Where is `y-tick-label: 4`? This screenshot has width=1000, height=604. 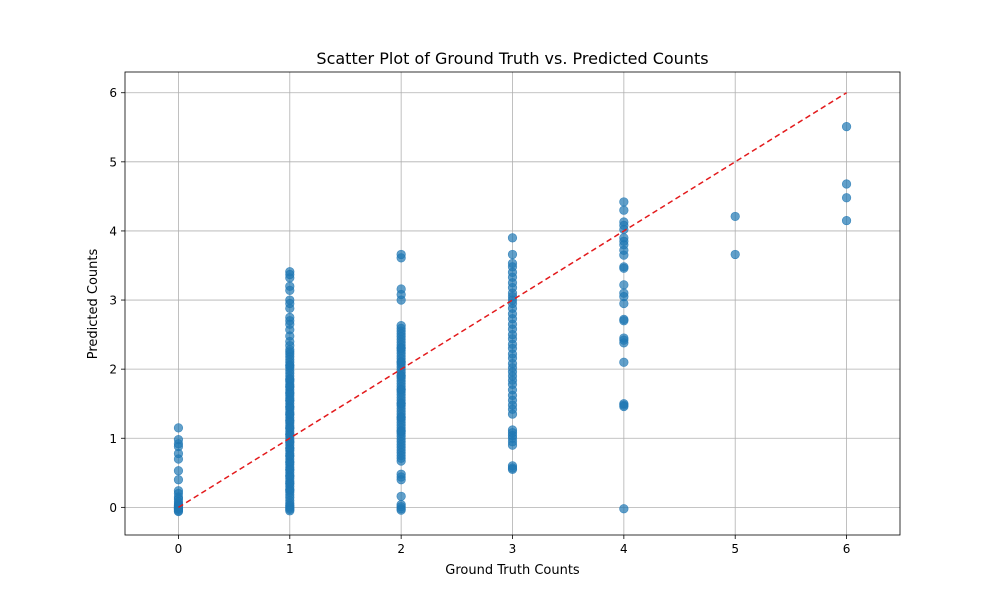 y-tick-label: 4 is located at coordinates (113, 231).